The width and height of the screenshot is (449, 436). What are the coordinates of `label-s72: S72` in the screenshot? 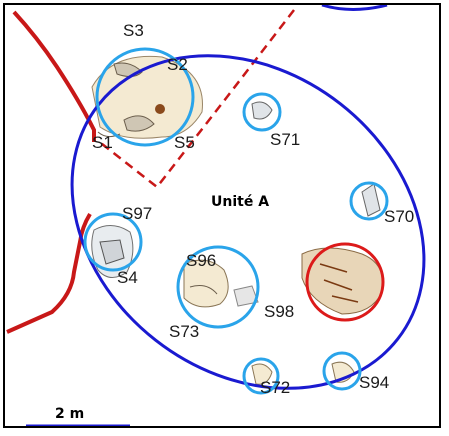 It's located at (275, 387).